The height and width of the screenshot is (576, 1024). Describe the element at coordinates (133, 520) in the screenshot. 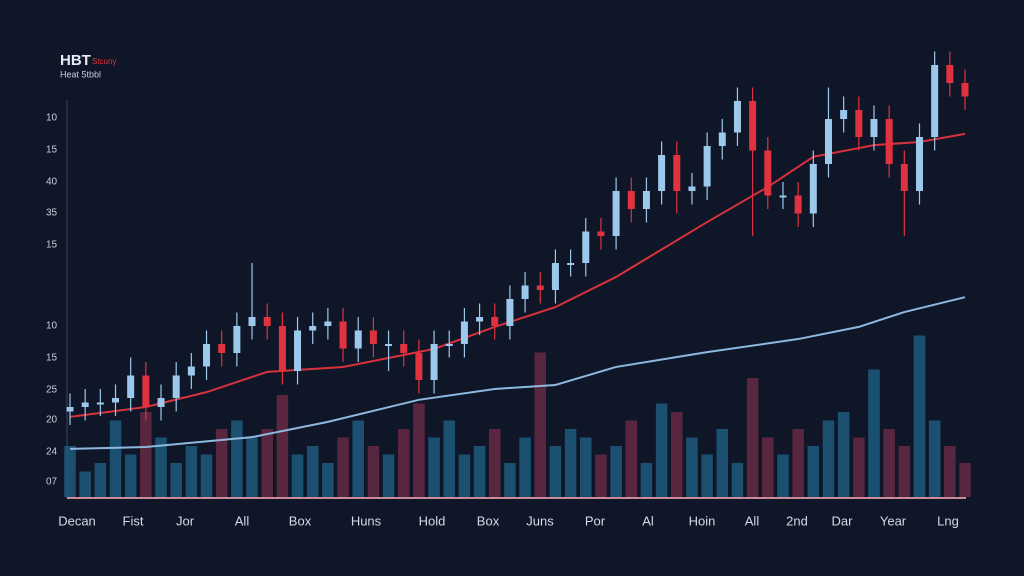

I see `x-tick-label: Fist` at that location.